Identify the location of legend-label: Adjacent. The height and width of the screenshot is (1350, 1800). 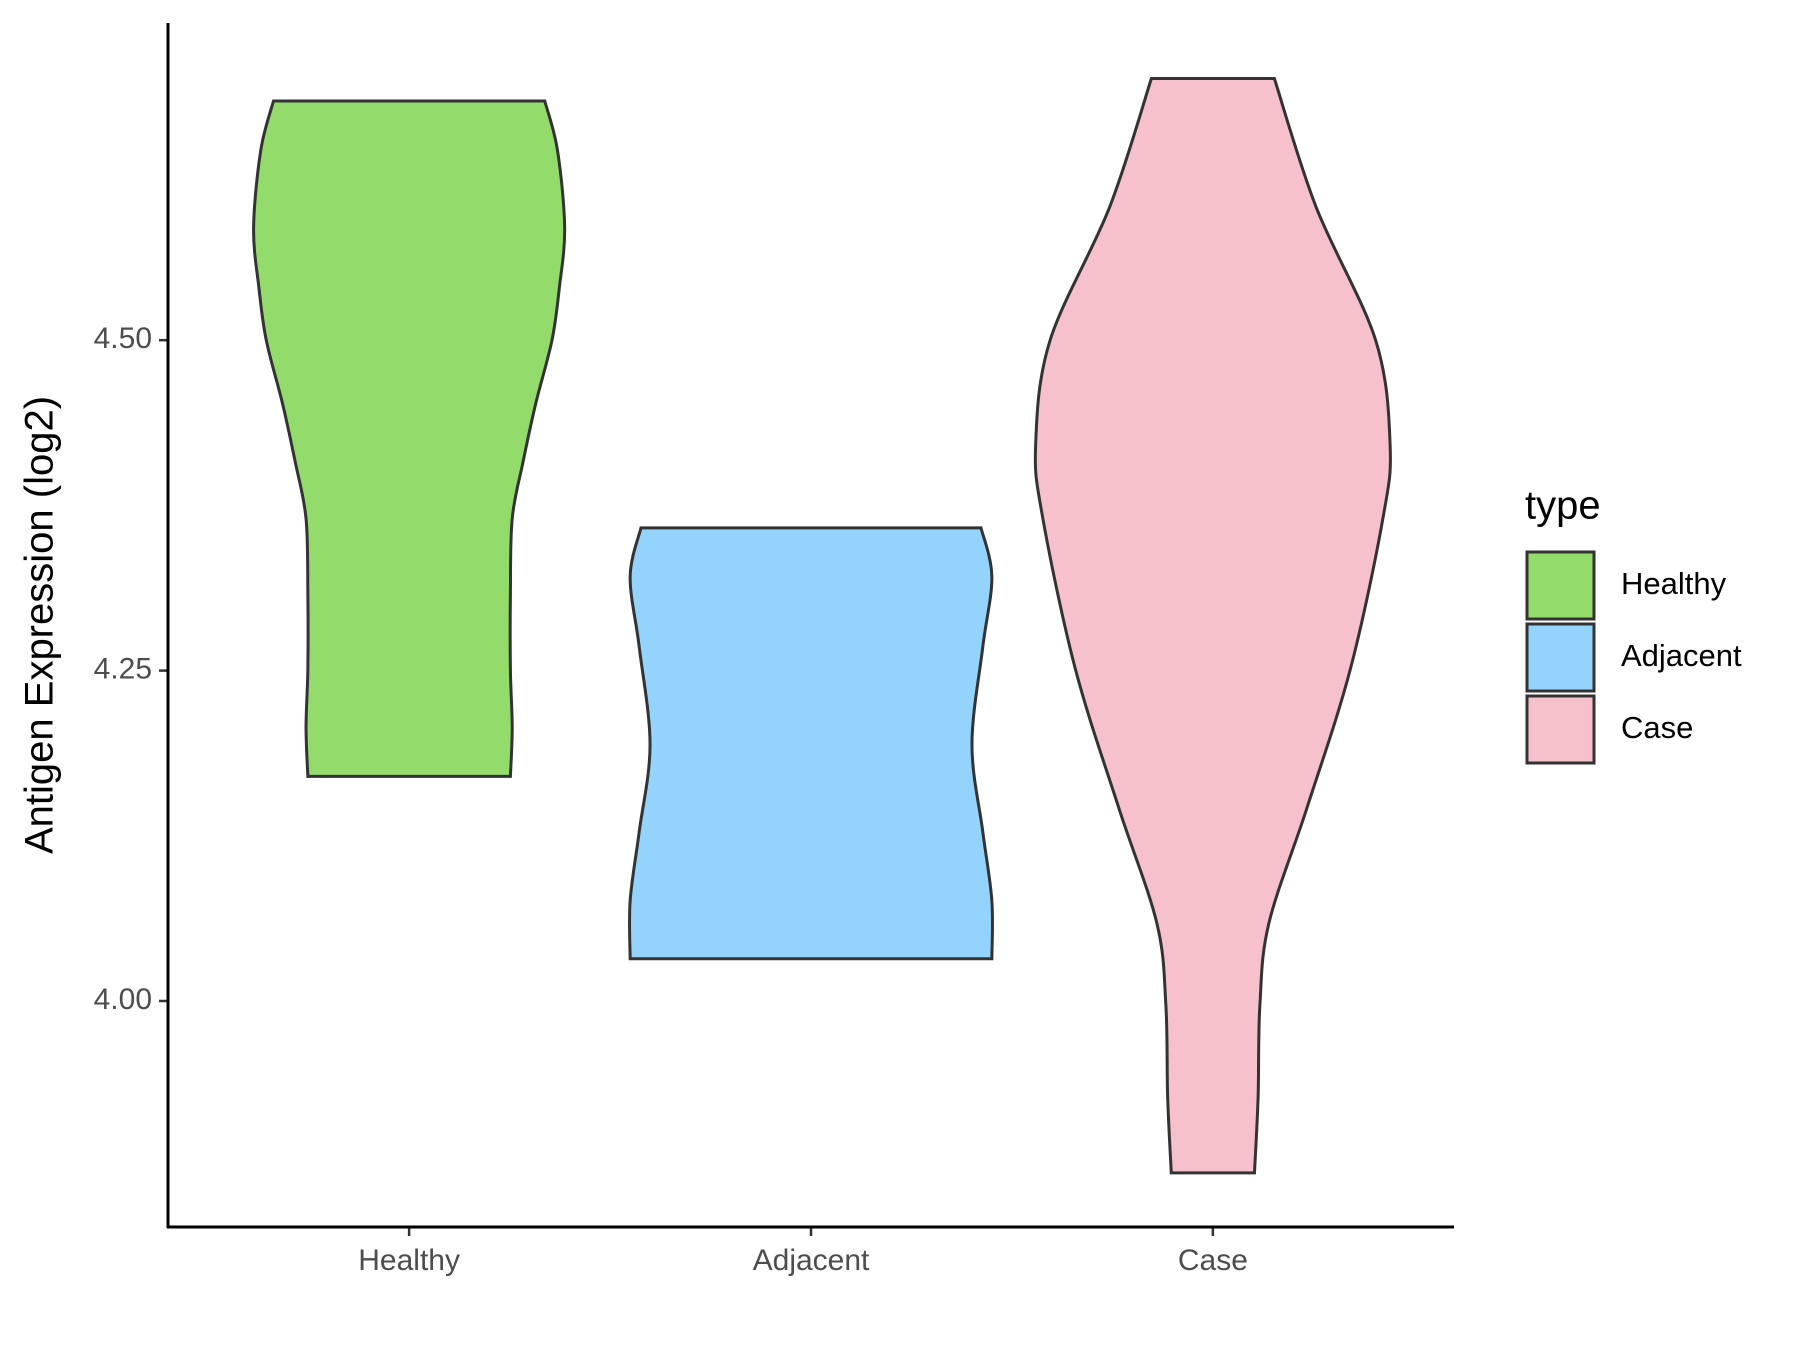
(1681, 655).